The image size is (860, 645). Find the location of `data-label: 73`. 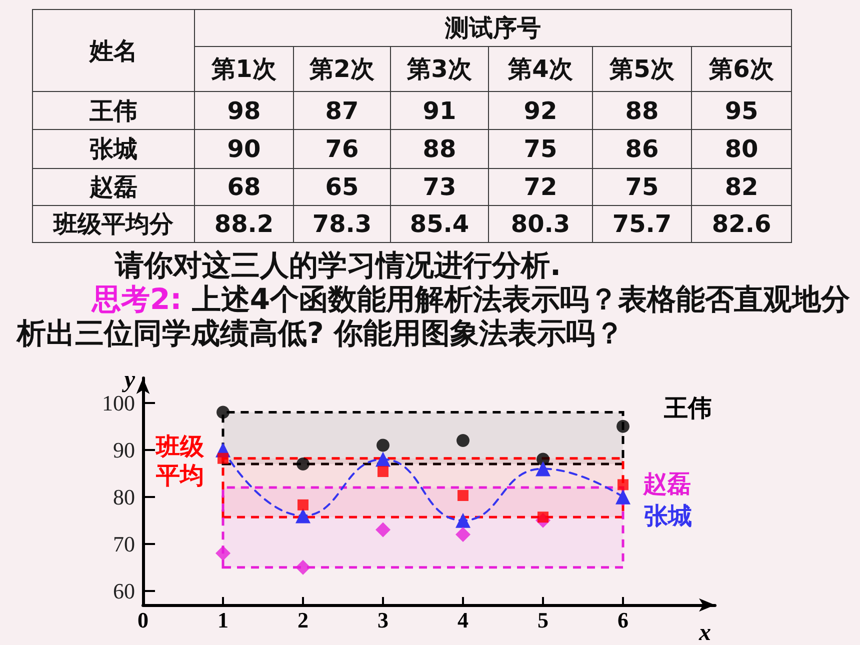

data-label: 73 is located at coordinates (439, 187).